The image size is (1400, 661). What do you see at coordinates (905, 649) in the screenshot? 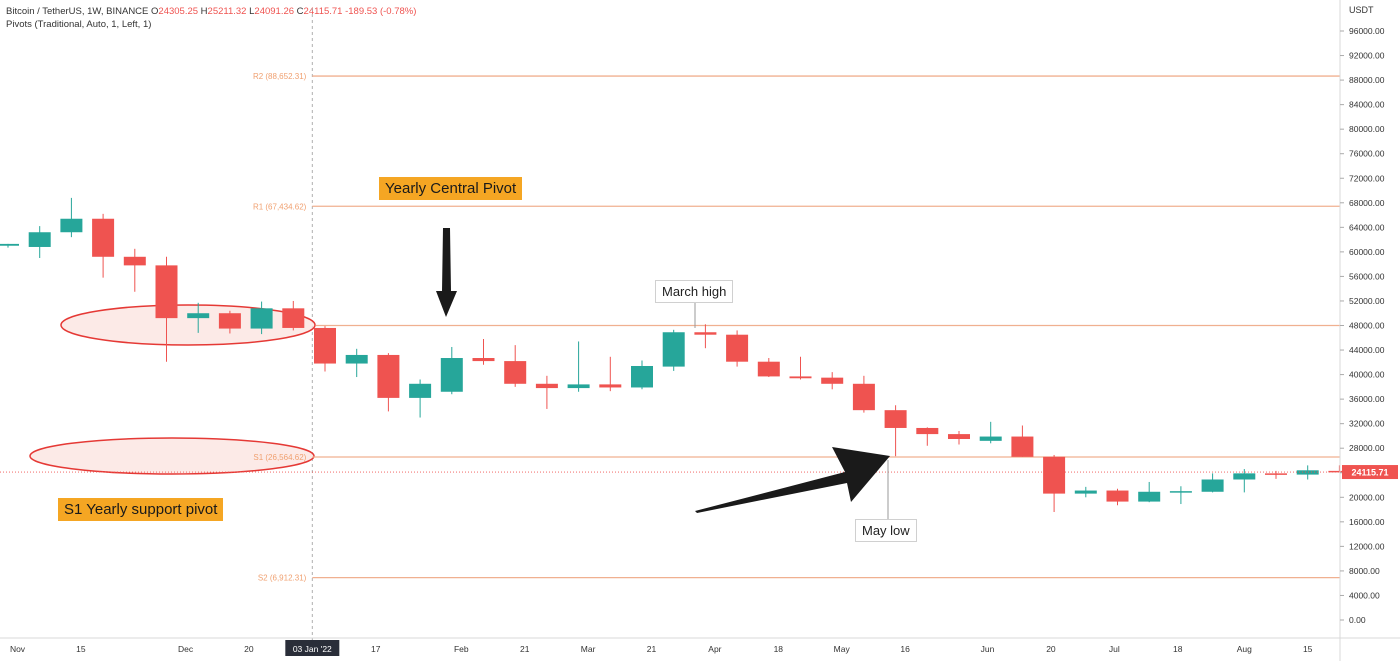
I see `x-tick-label: 16` at bounding box center [905, 649].